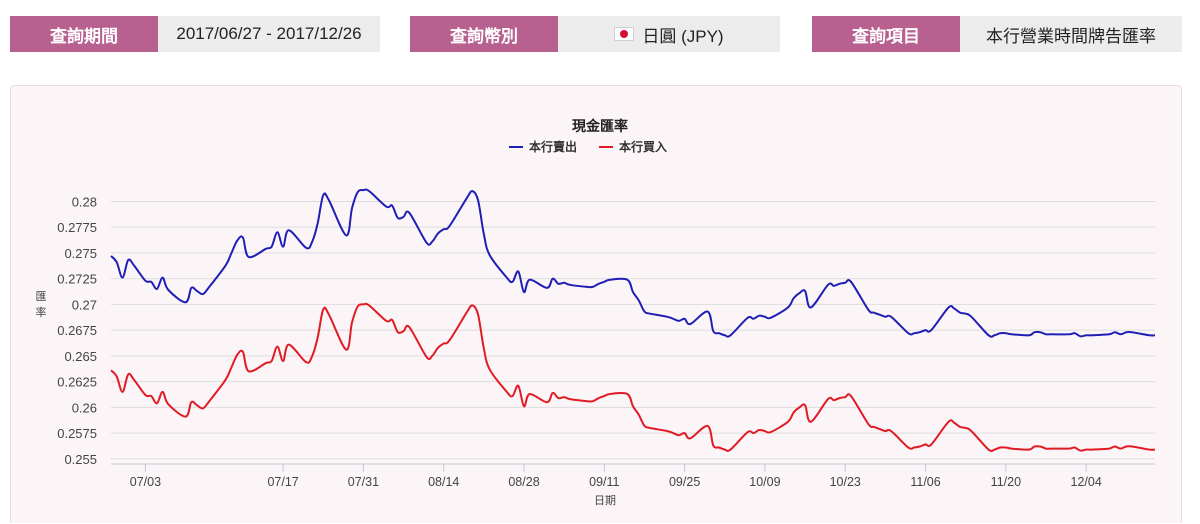 Image resolution: width=1200 pixels, height=524 pixels. What do you see at coordinates (1006, 482) in the screenshot?
I see `x-tick-label: 11/20` at bounding box center [1006, 482].